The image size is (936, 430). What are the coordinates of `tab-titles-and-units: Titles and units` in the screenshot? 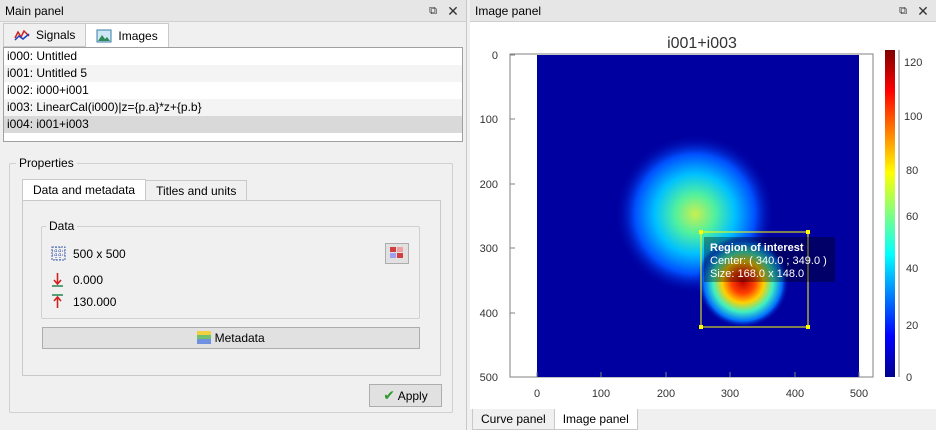 It's located at (196, 190).